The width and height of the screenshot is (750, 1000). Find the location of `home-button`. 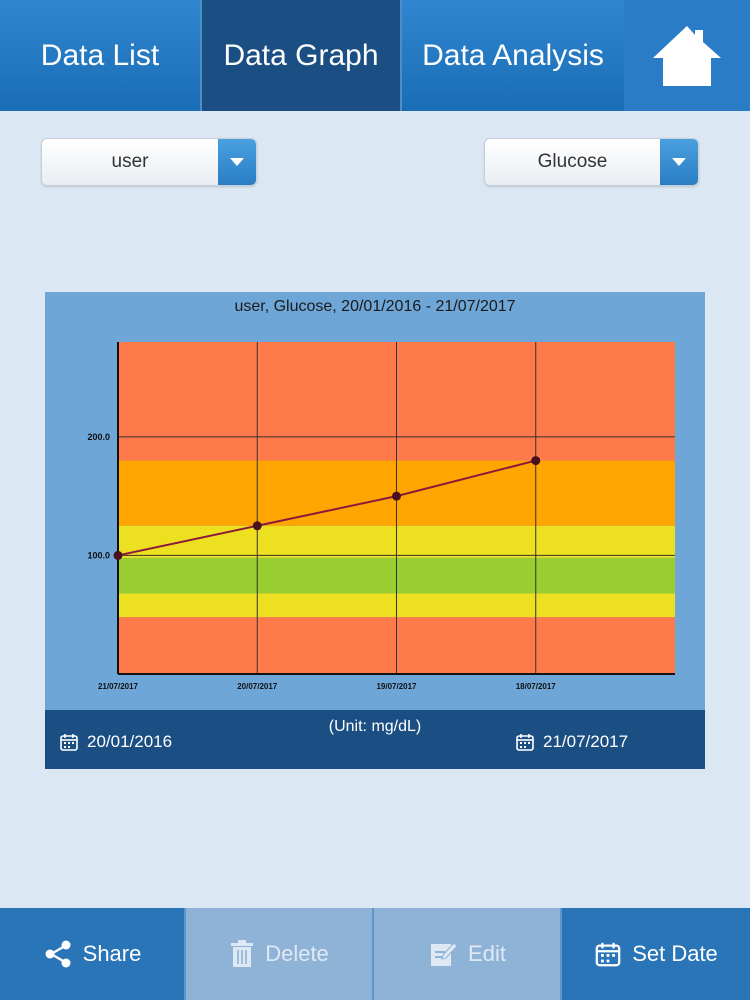

home-button is located at coordinates (687, 55).